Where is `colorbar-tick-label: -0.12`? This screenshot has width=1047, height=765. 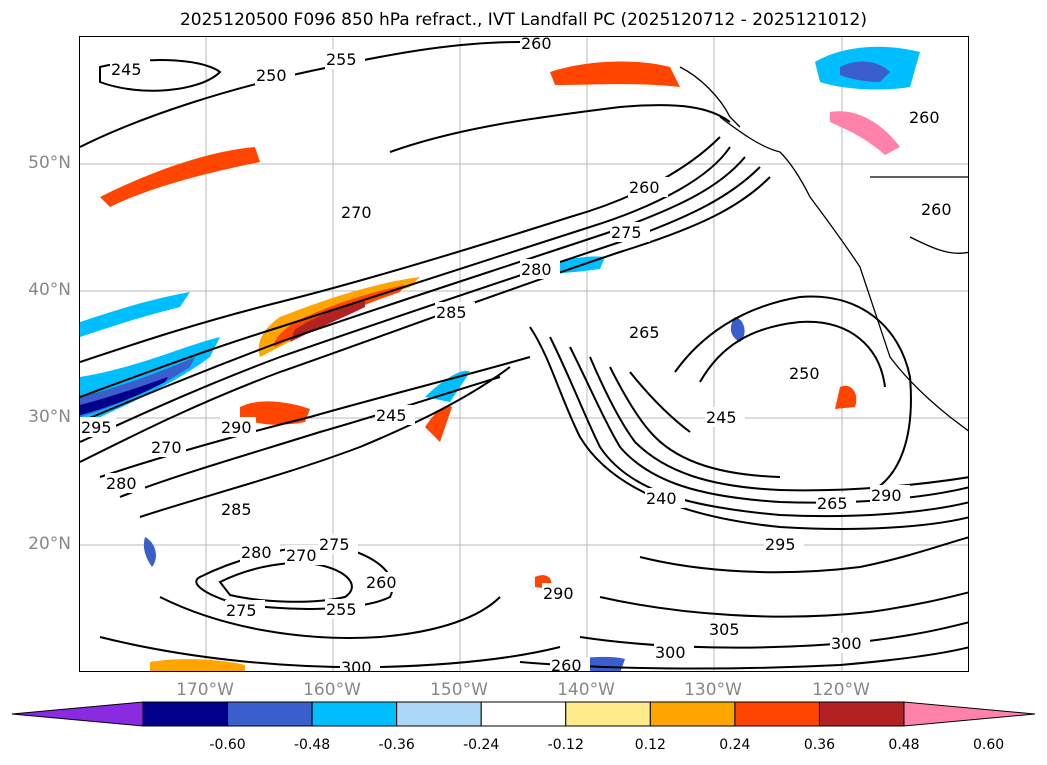 colorbar-tick-label: -0.12 is located at coordinates (565, 745).